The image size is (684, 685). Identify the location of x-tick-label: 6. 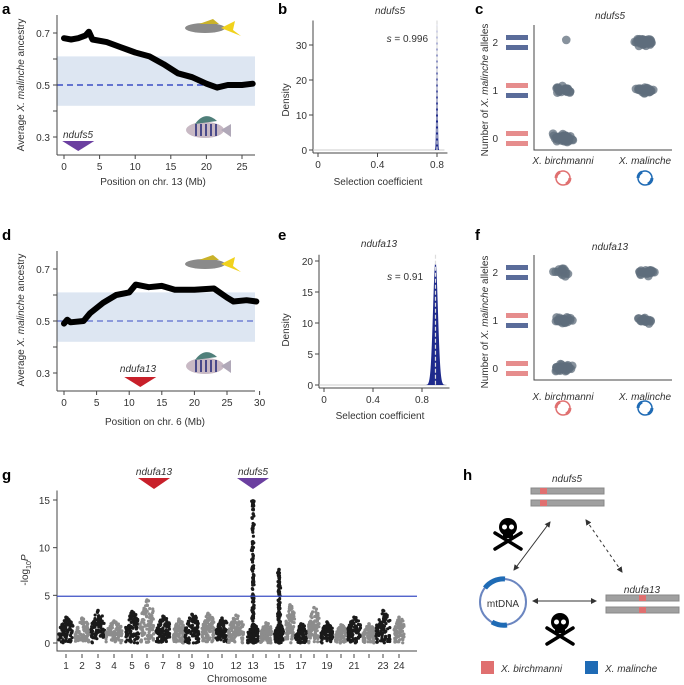
(147, 666).